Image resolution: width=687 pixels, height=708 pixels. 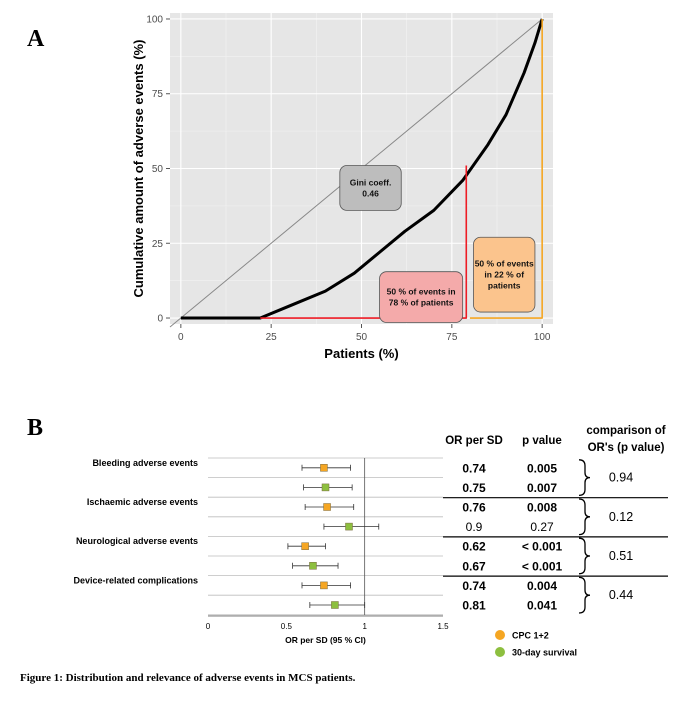 I want to click on or-value: 0.67, so click(x=474, y=566).